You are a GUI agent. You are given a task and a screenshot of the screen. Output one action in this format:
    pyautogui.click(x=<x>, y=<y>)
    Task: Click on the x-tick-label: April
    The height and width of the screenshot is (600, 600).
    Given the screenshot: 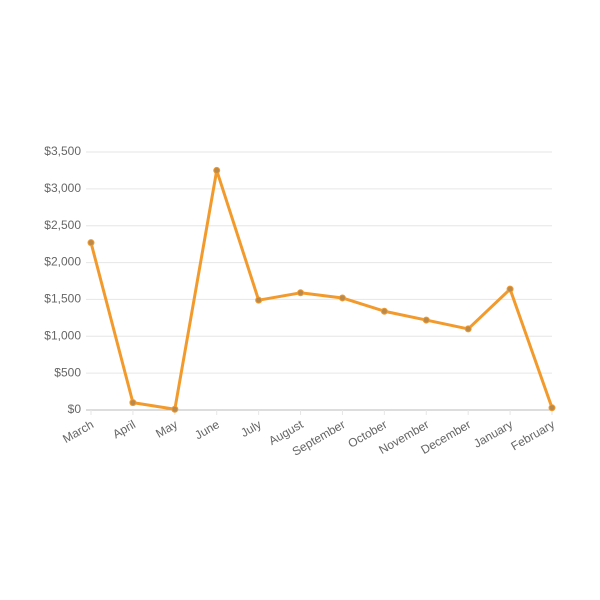 What is the action you would take?
    pyautogui.click(x=124, y=429)
    